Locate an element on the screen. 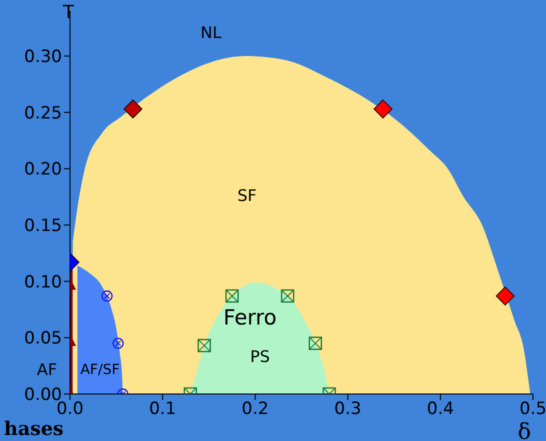  y-tick-label: 0.30 is located at coordinates (43, 57).